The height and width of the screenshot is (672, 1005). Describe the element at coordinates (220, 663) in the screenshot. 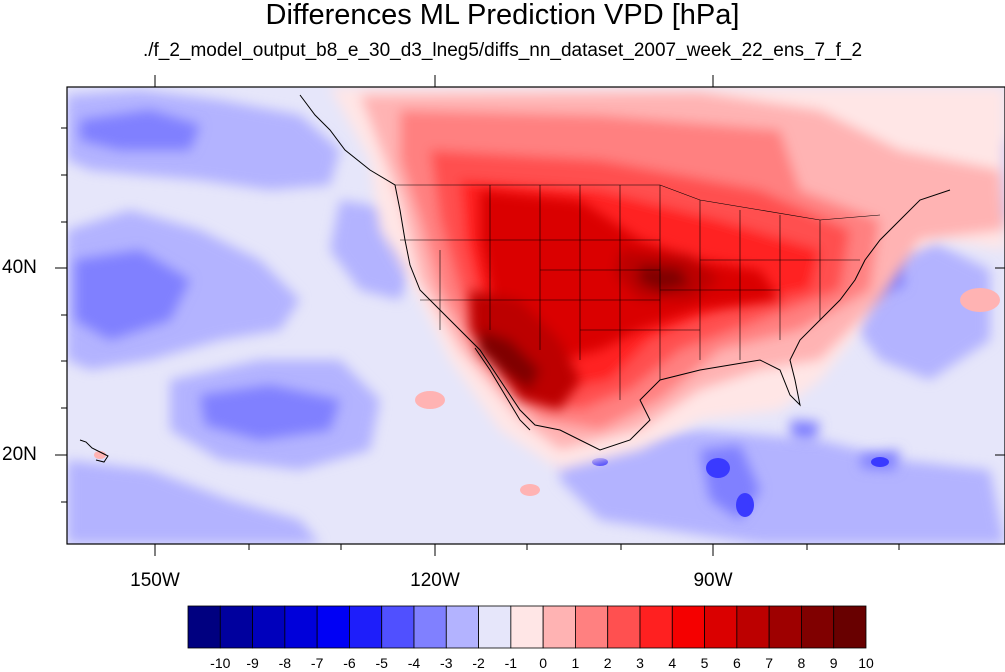

I see `colorbar-label: -10` at that location.